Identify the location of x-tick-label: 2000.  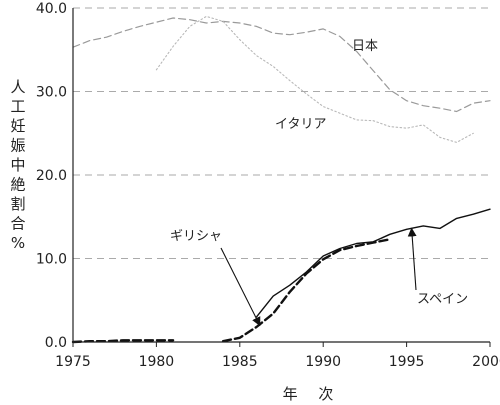
(486, 362).